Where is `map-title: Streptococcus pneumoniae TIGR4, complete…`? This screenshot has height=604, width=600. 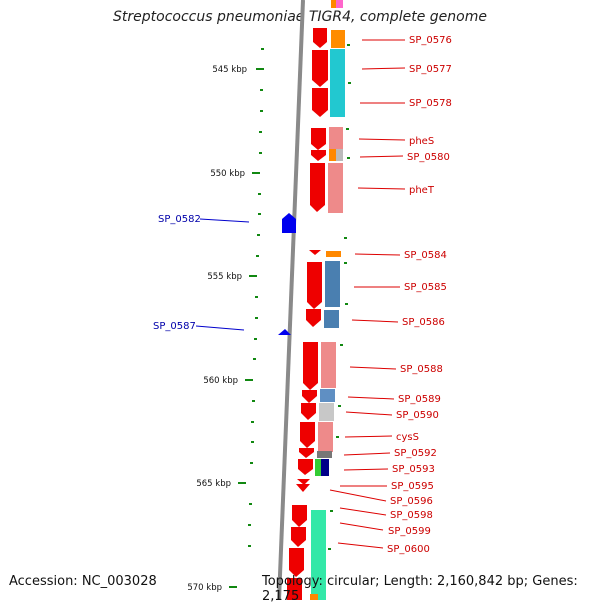 map-title: Streptococcus pneumoniae TIGR4, complete… is located at coordinates (300, 17).